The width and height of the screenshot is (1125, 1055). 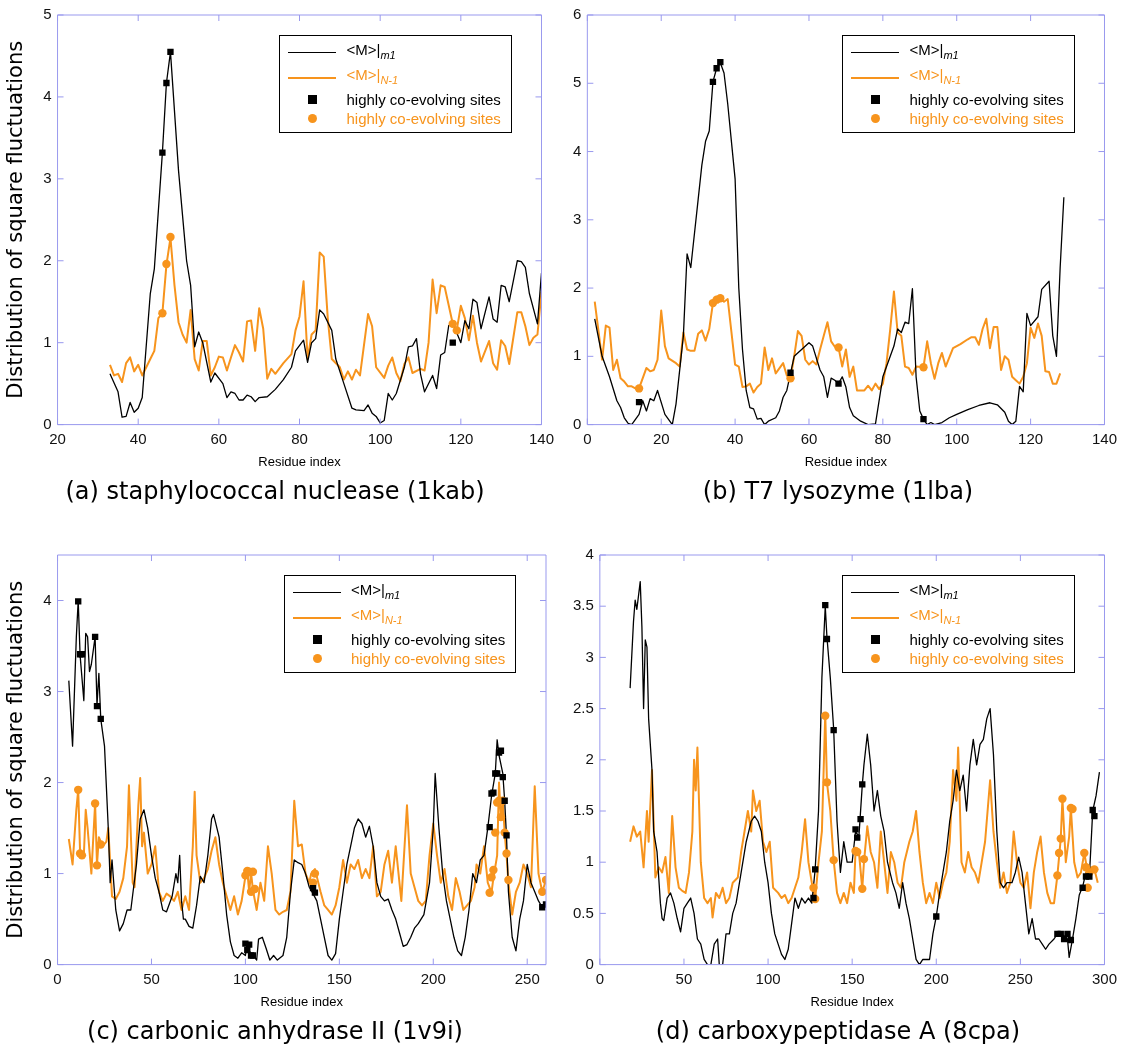 I want to click on y-tick-label: 2.5, so click(x=583, y=707).